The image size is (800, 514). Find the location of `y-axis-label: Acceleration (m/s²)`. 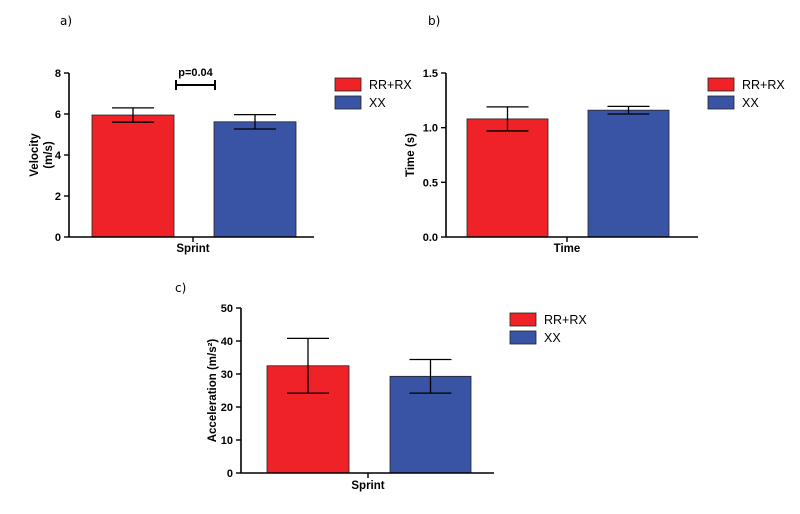

y-axis-label: Acceleration (m/s²) is located at coordinates (213, 391).